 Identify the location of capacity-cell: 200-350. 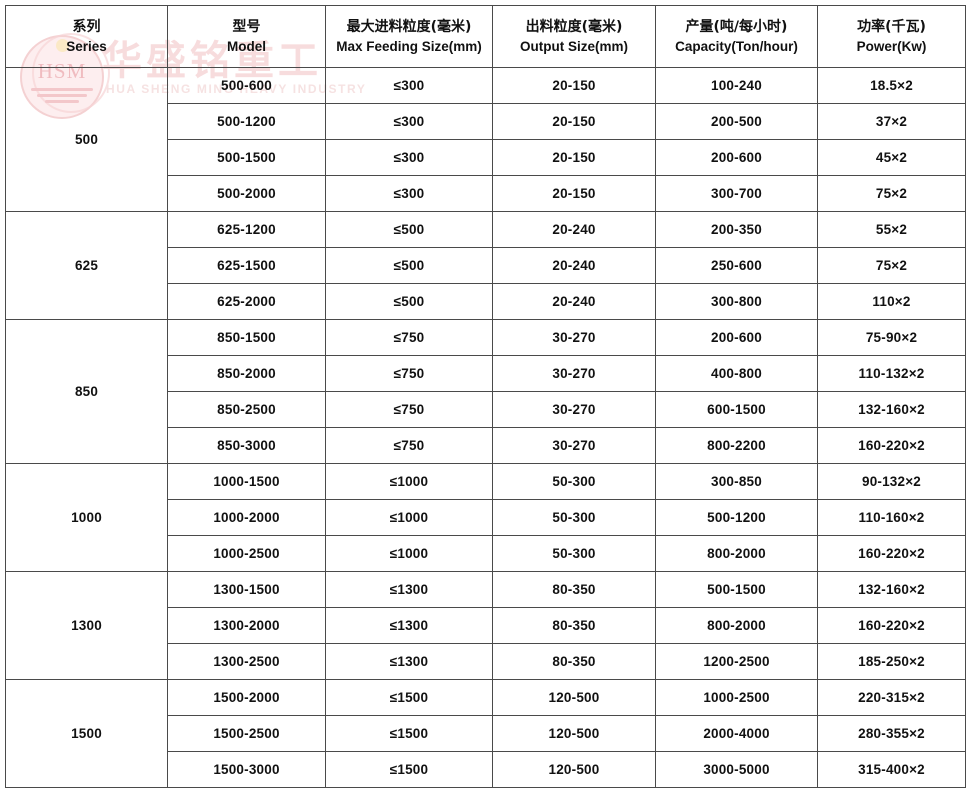
(736, 229).